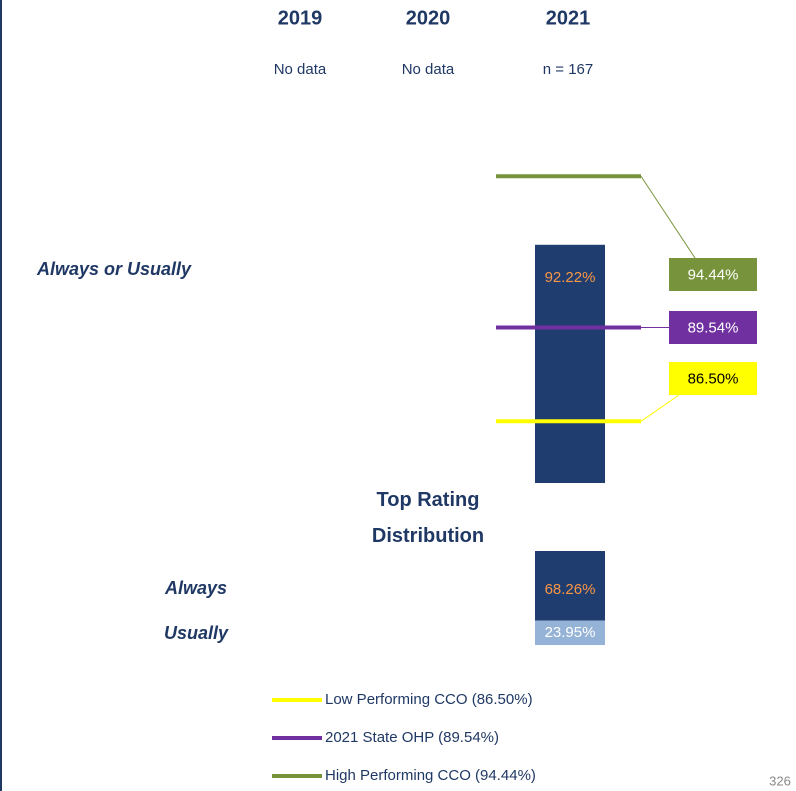 This screenshot has width=796, height=791. What do you see at coordinates (1, 395) in the screenshot?
I see `left-border` at bounding box center [1, 395].